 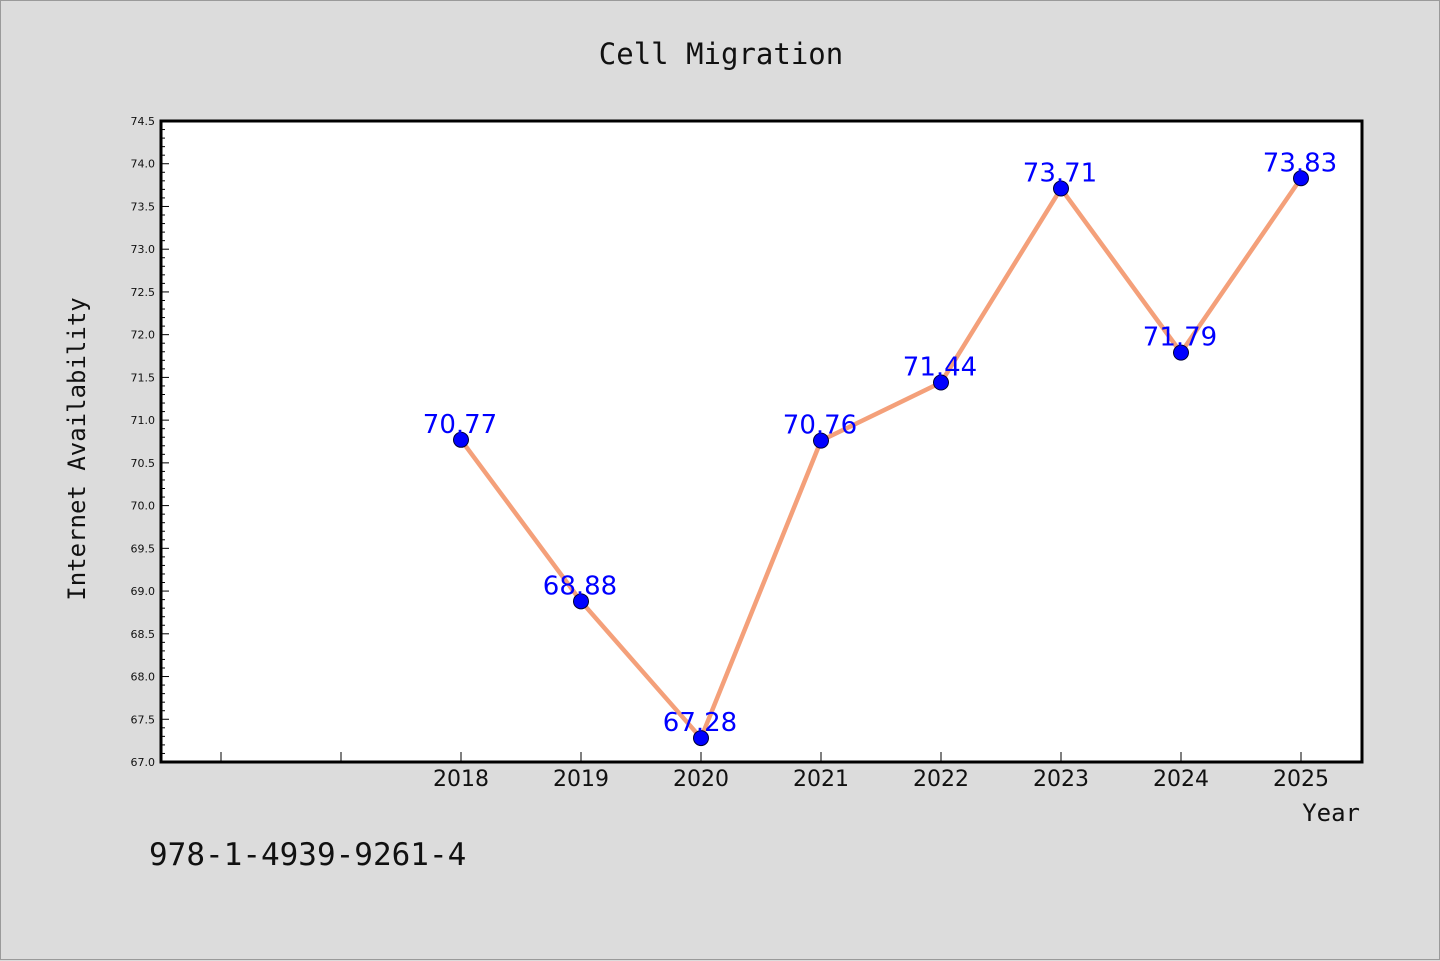 What do you see at coordinates (143, 591) in the screenshot?
I see `y-tick-label: 69.0` at bounding box center [143, 591].